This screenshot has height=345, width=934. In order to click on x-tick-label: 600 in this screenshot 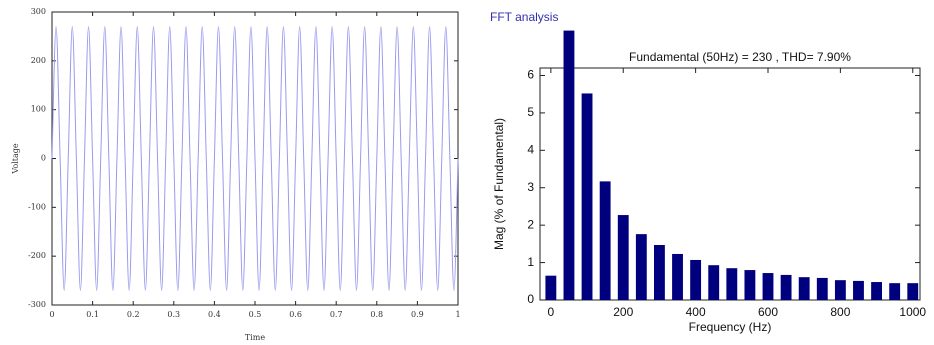, I will do `click(768, 312)`.